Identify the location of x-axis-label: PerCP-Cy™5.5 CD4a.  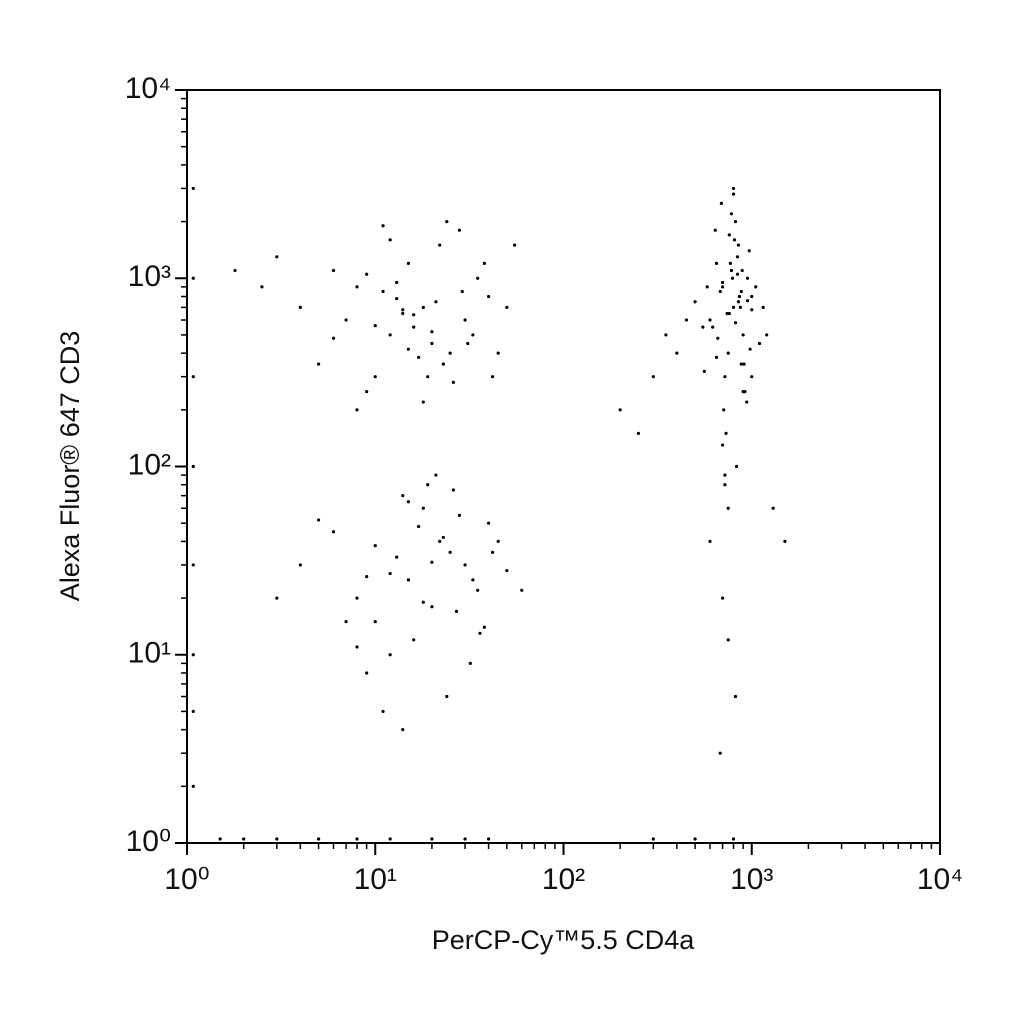
(564, 940).